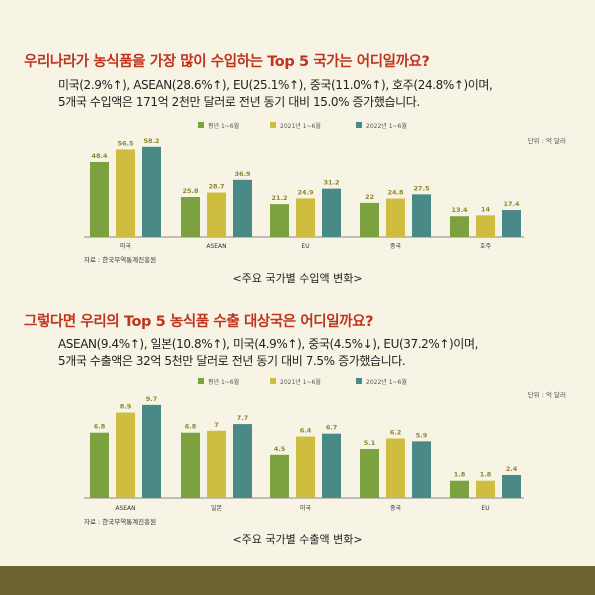  What do you see at coordinates (297, 539) in the screenshot?
I see `export-chart-caption: <주요 국가별 수출액 변화>` at bounding box center [297, 539].